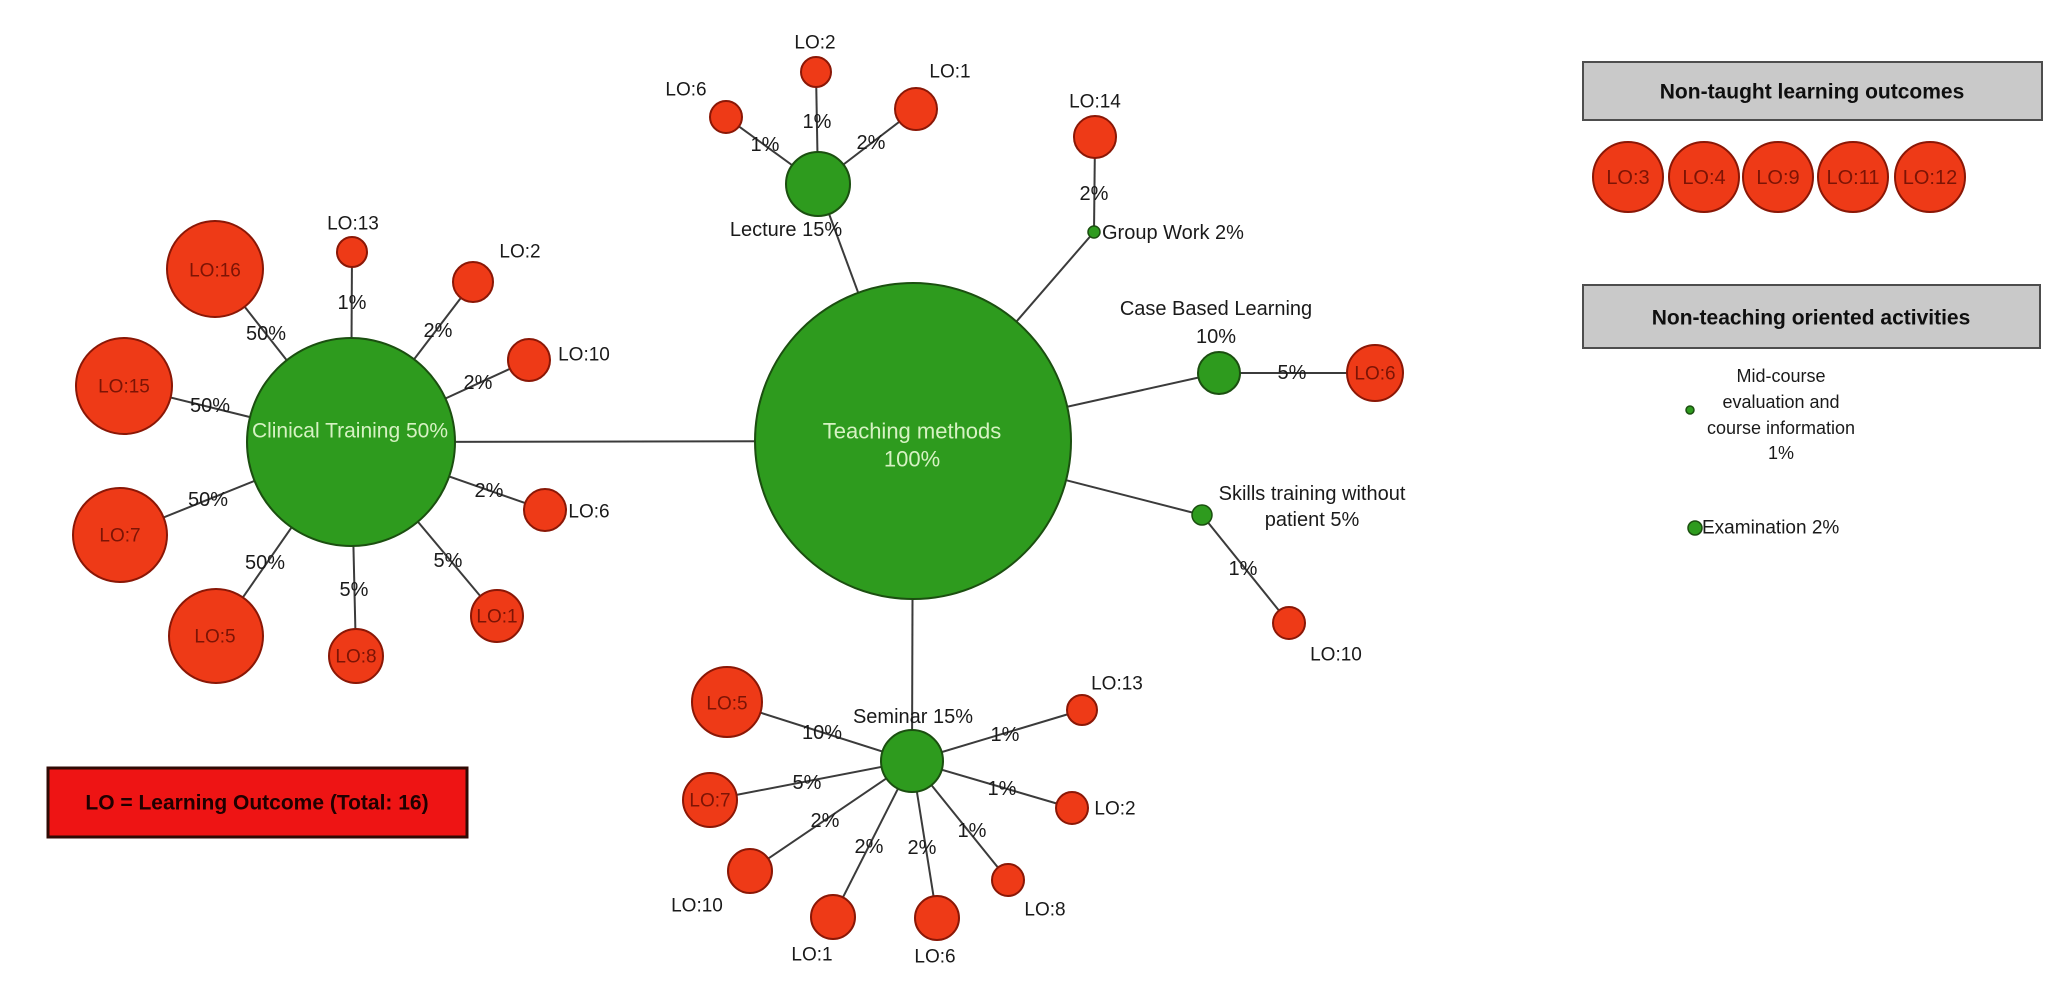 This screenshot has width=2059, height=1001. I want to click on legend-text: LO = Learning Outcome (Total: 16), so click(256, 803).